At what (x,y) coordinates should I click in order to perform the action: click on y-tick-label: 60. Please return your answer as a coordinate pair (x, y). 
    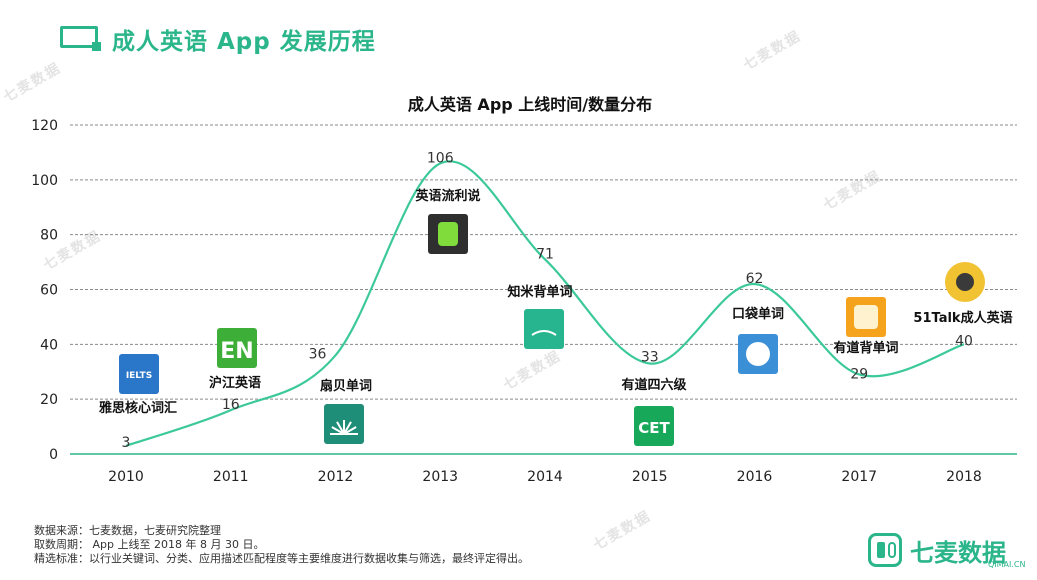
    Looking at the image, I should click on (49, 291).